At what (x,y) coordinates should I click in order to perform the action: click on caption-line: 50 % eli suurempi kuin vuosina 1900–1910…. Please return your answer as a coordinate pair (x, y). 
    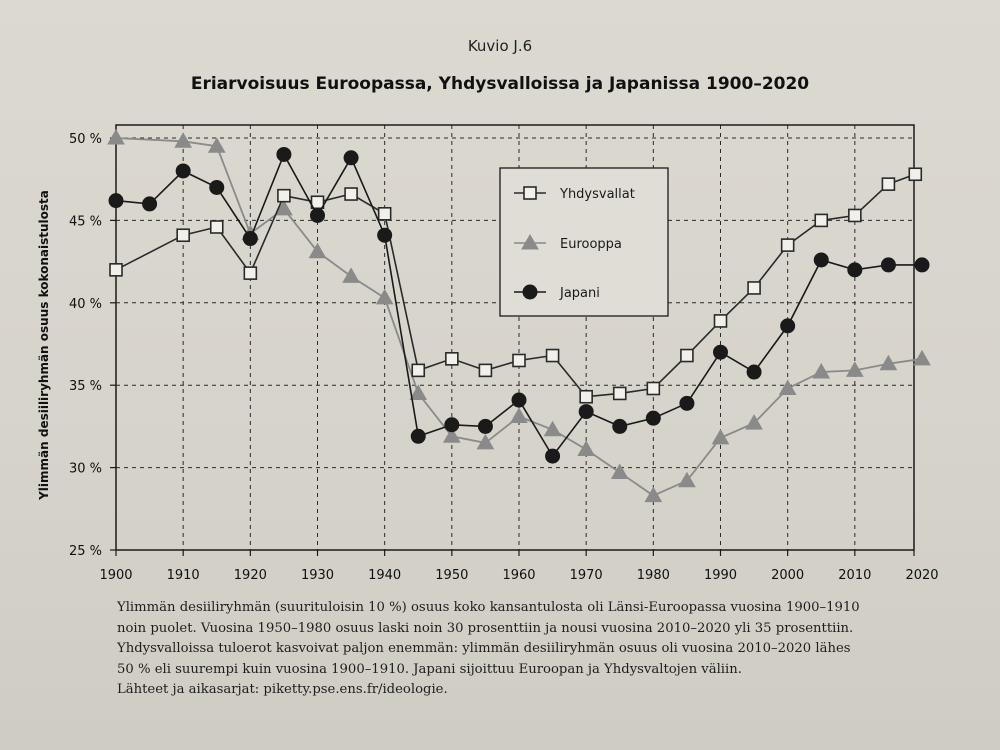
    Looking at the image, I should click on (429, 669).